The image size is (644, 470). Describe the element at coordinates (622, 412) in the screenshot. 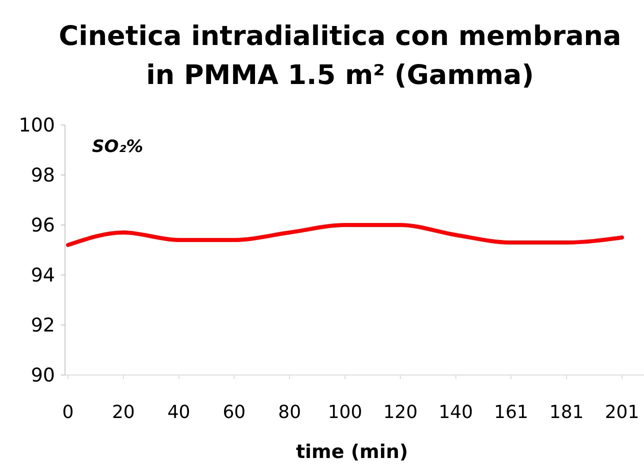

I see `x-tick-label: 201` at that location.